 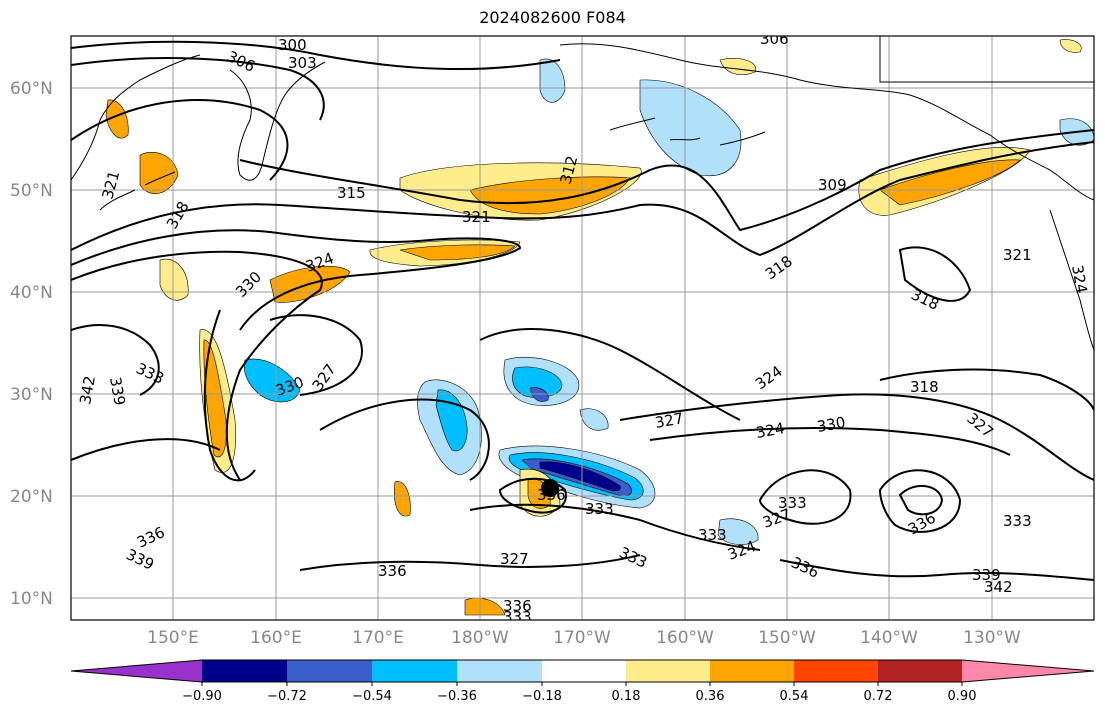 I want to click on colorbar-tick-label: 0.36, so click(x=710, y=696).